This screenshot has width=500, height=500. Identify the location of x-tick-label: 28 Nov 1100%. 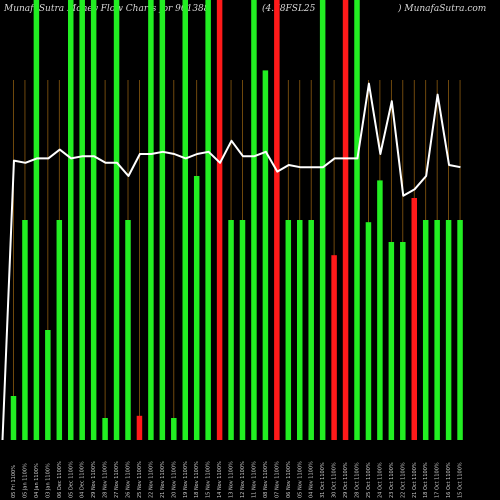
(106, 479).